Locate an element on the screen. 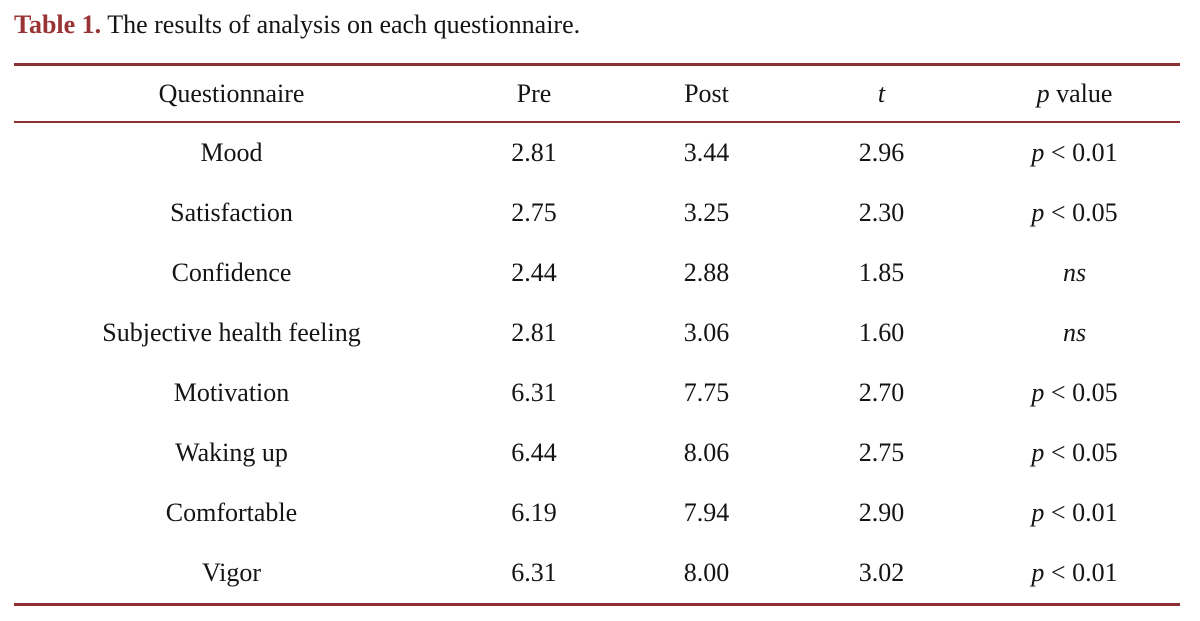 This screenshot has width=1200, height=621. cell-post: 3.25 is located at coordinates (706, 212).